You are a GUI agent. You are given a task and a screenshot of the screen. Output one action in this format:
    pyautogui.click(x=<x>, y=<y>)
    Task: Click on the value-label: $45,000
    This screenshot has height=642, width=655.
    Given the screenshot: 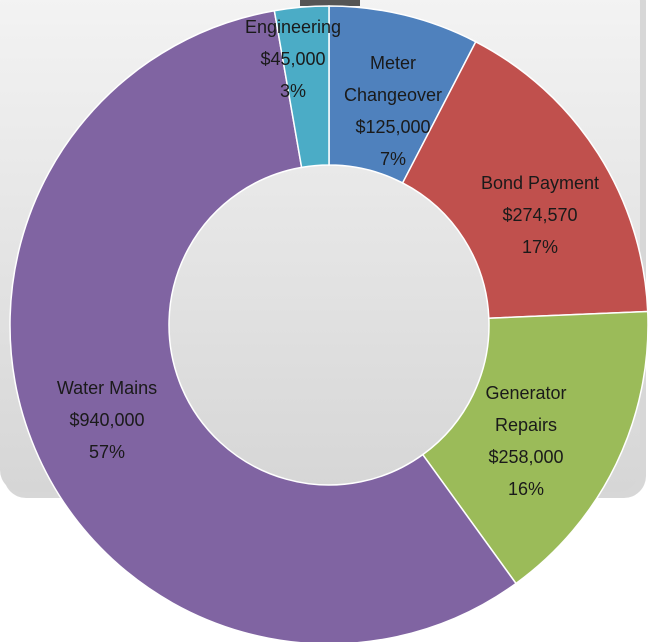 What is the action you would take?
    pyautogui.click(x=293, y=59)
    